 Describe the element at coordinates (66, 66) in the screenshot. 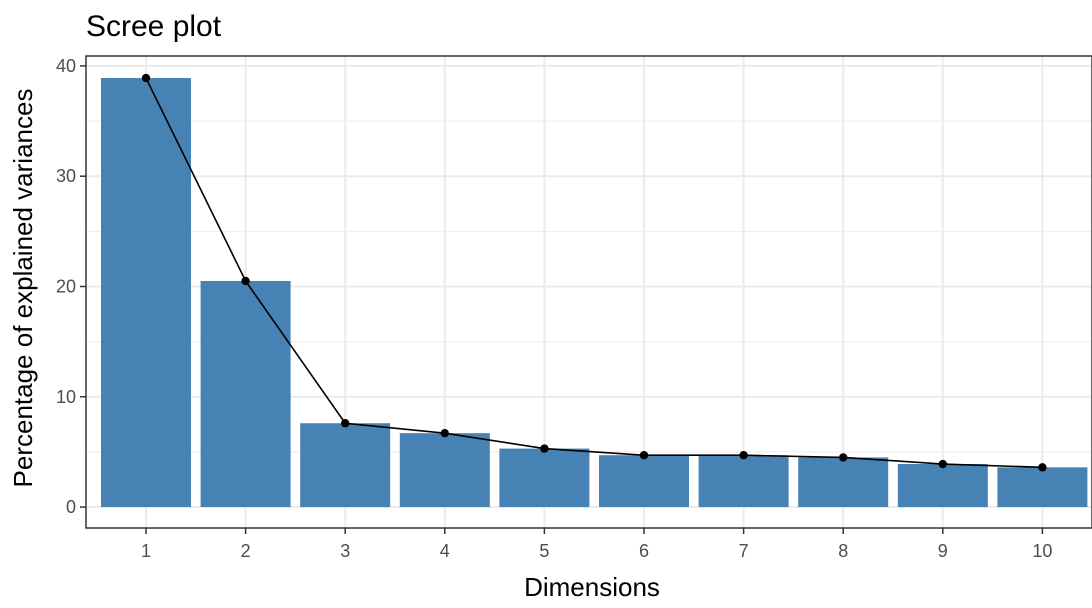

I see `y-tick-label: 40` at that location.